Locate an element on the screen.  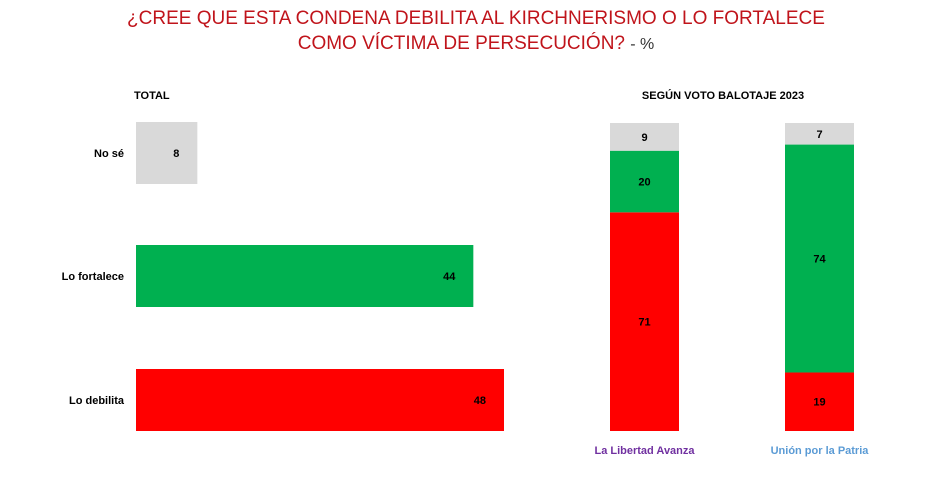
total-bar-lo-fortalece is located at coordinates (305, 276).